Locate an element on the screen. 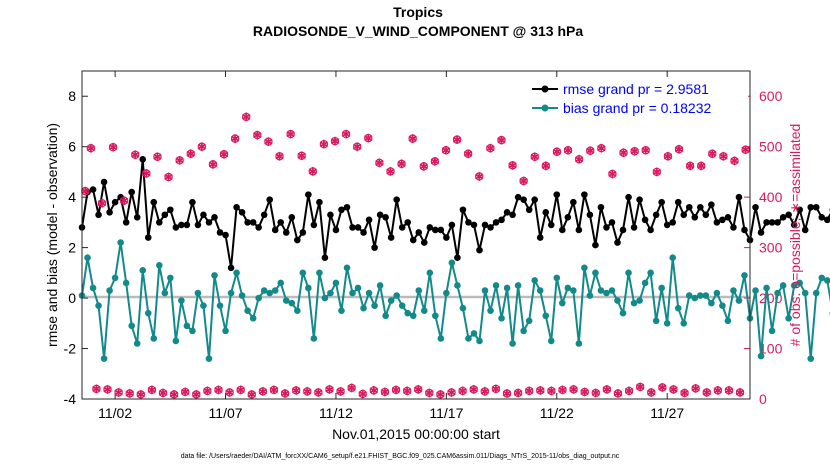 Image resolution: width=830 pixels, height=470 pixels. y-axis-label: rmse and bias (model - observation) is located at coordinates (52, 235).